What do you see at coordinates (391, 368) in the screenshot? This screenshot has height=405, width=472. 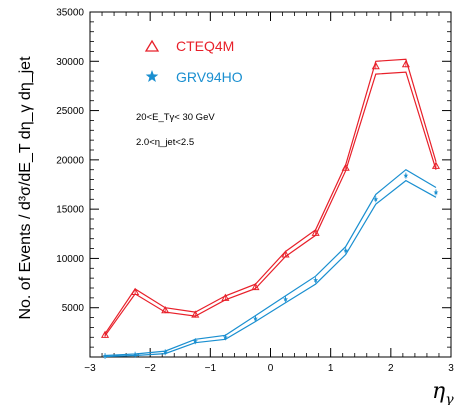 I see `x-tick-label: 2` at bounding box center [391, 368].